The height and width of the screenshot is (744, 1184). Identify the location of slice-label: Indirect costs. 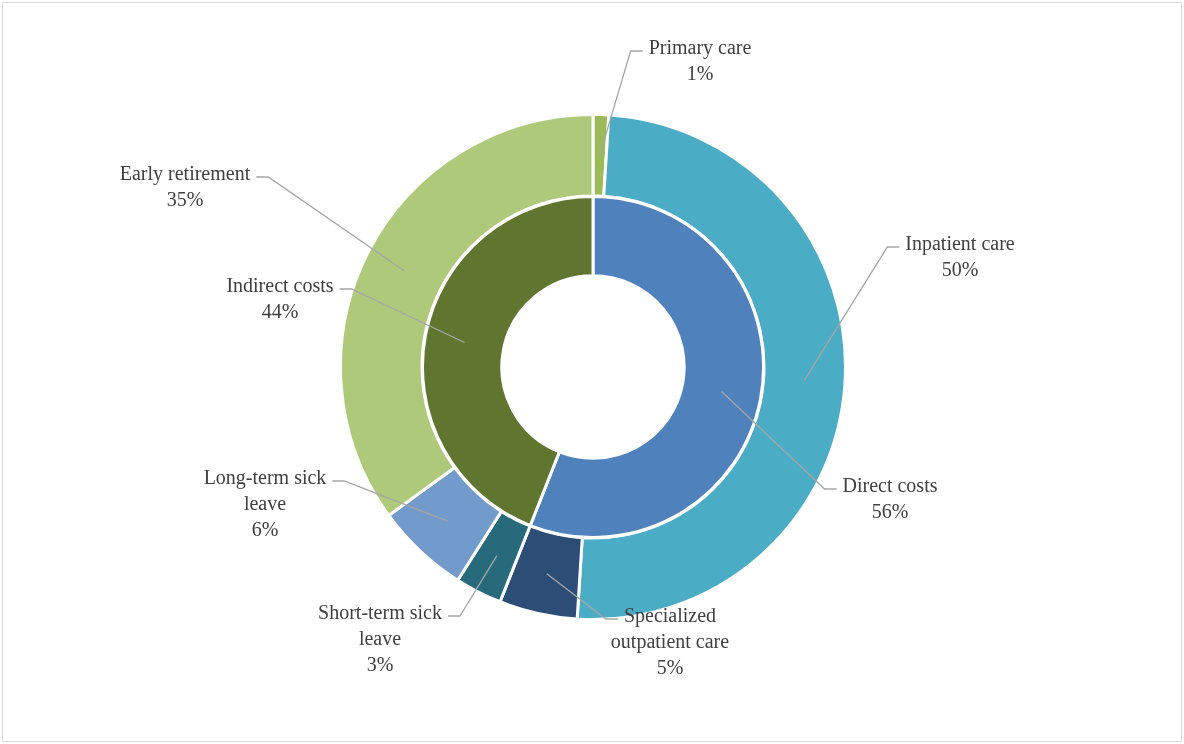
(280, 285).